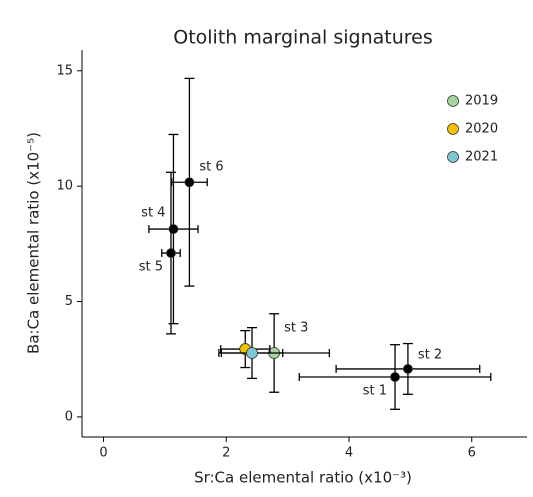 This screenshot has width=533, height=497. Describe the element at coordinates (481, 157) in the screenshot. I see `legend-label: 2021` at that location.